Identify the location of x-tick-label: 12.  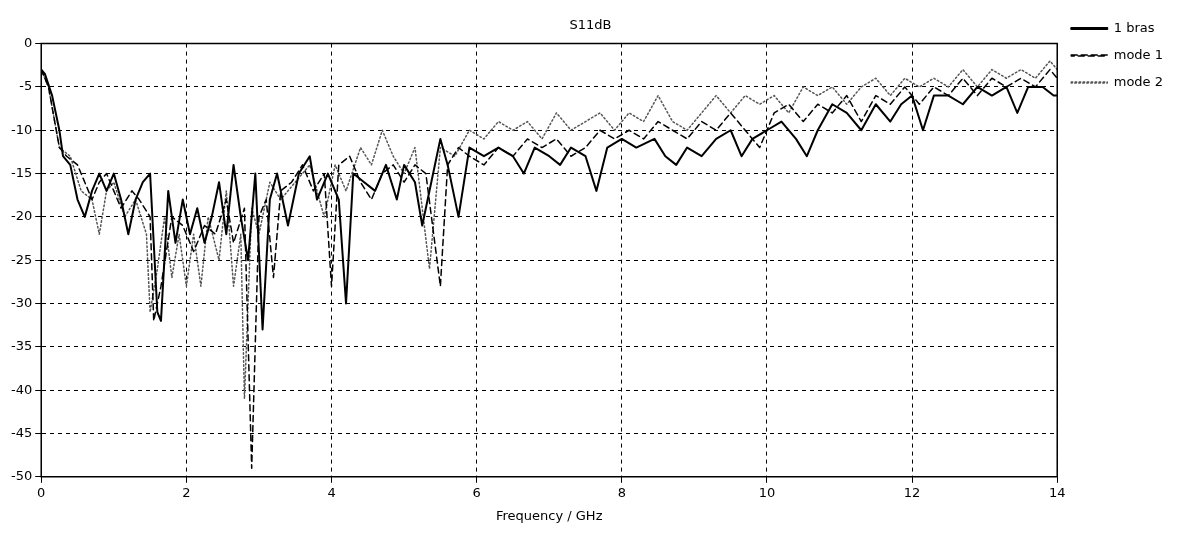
(912, 492).